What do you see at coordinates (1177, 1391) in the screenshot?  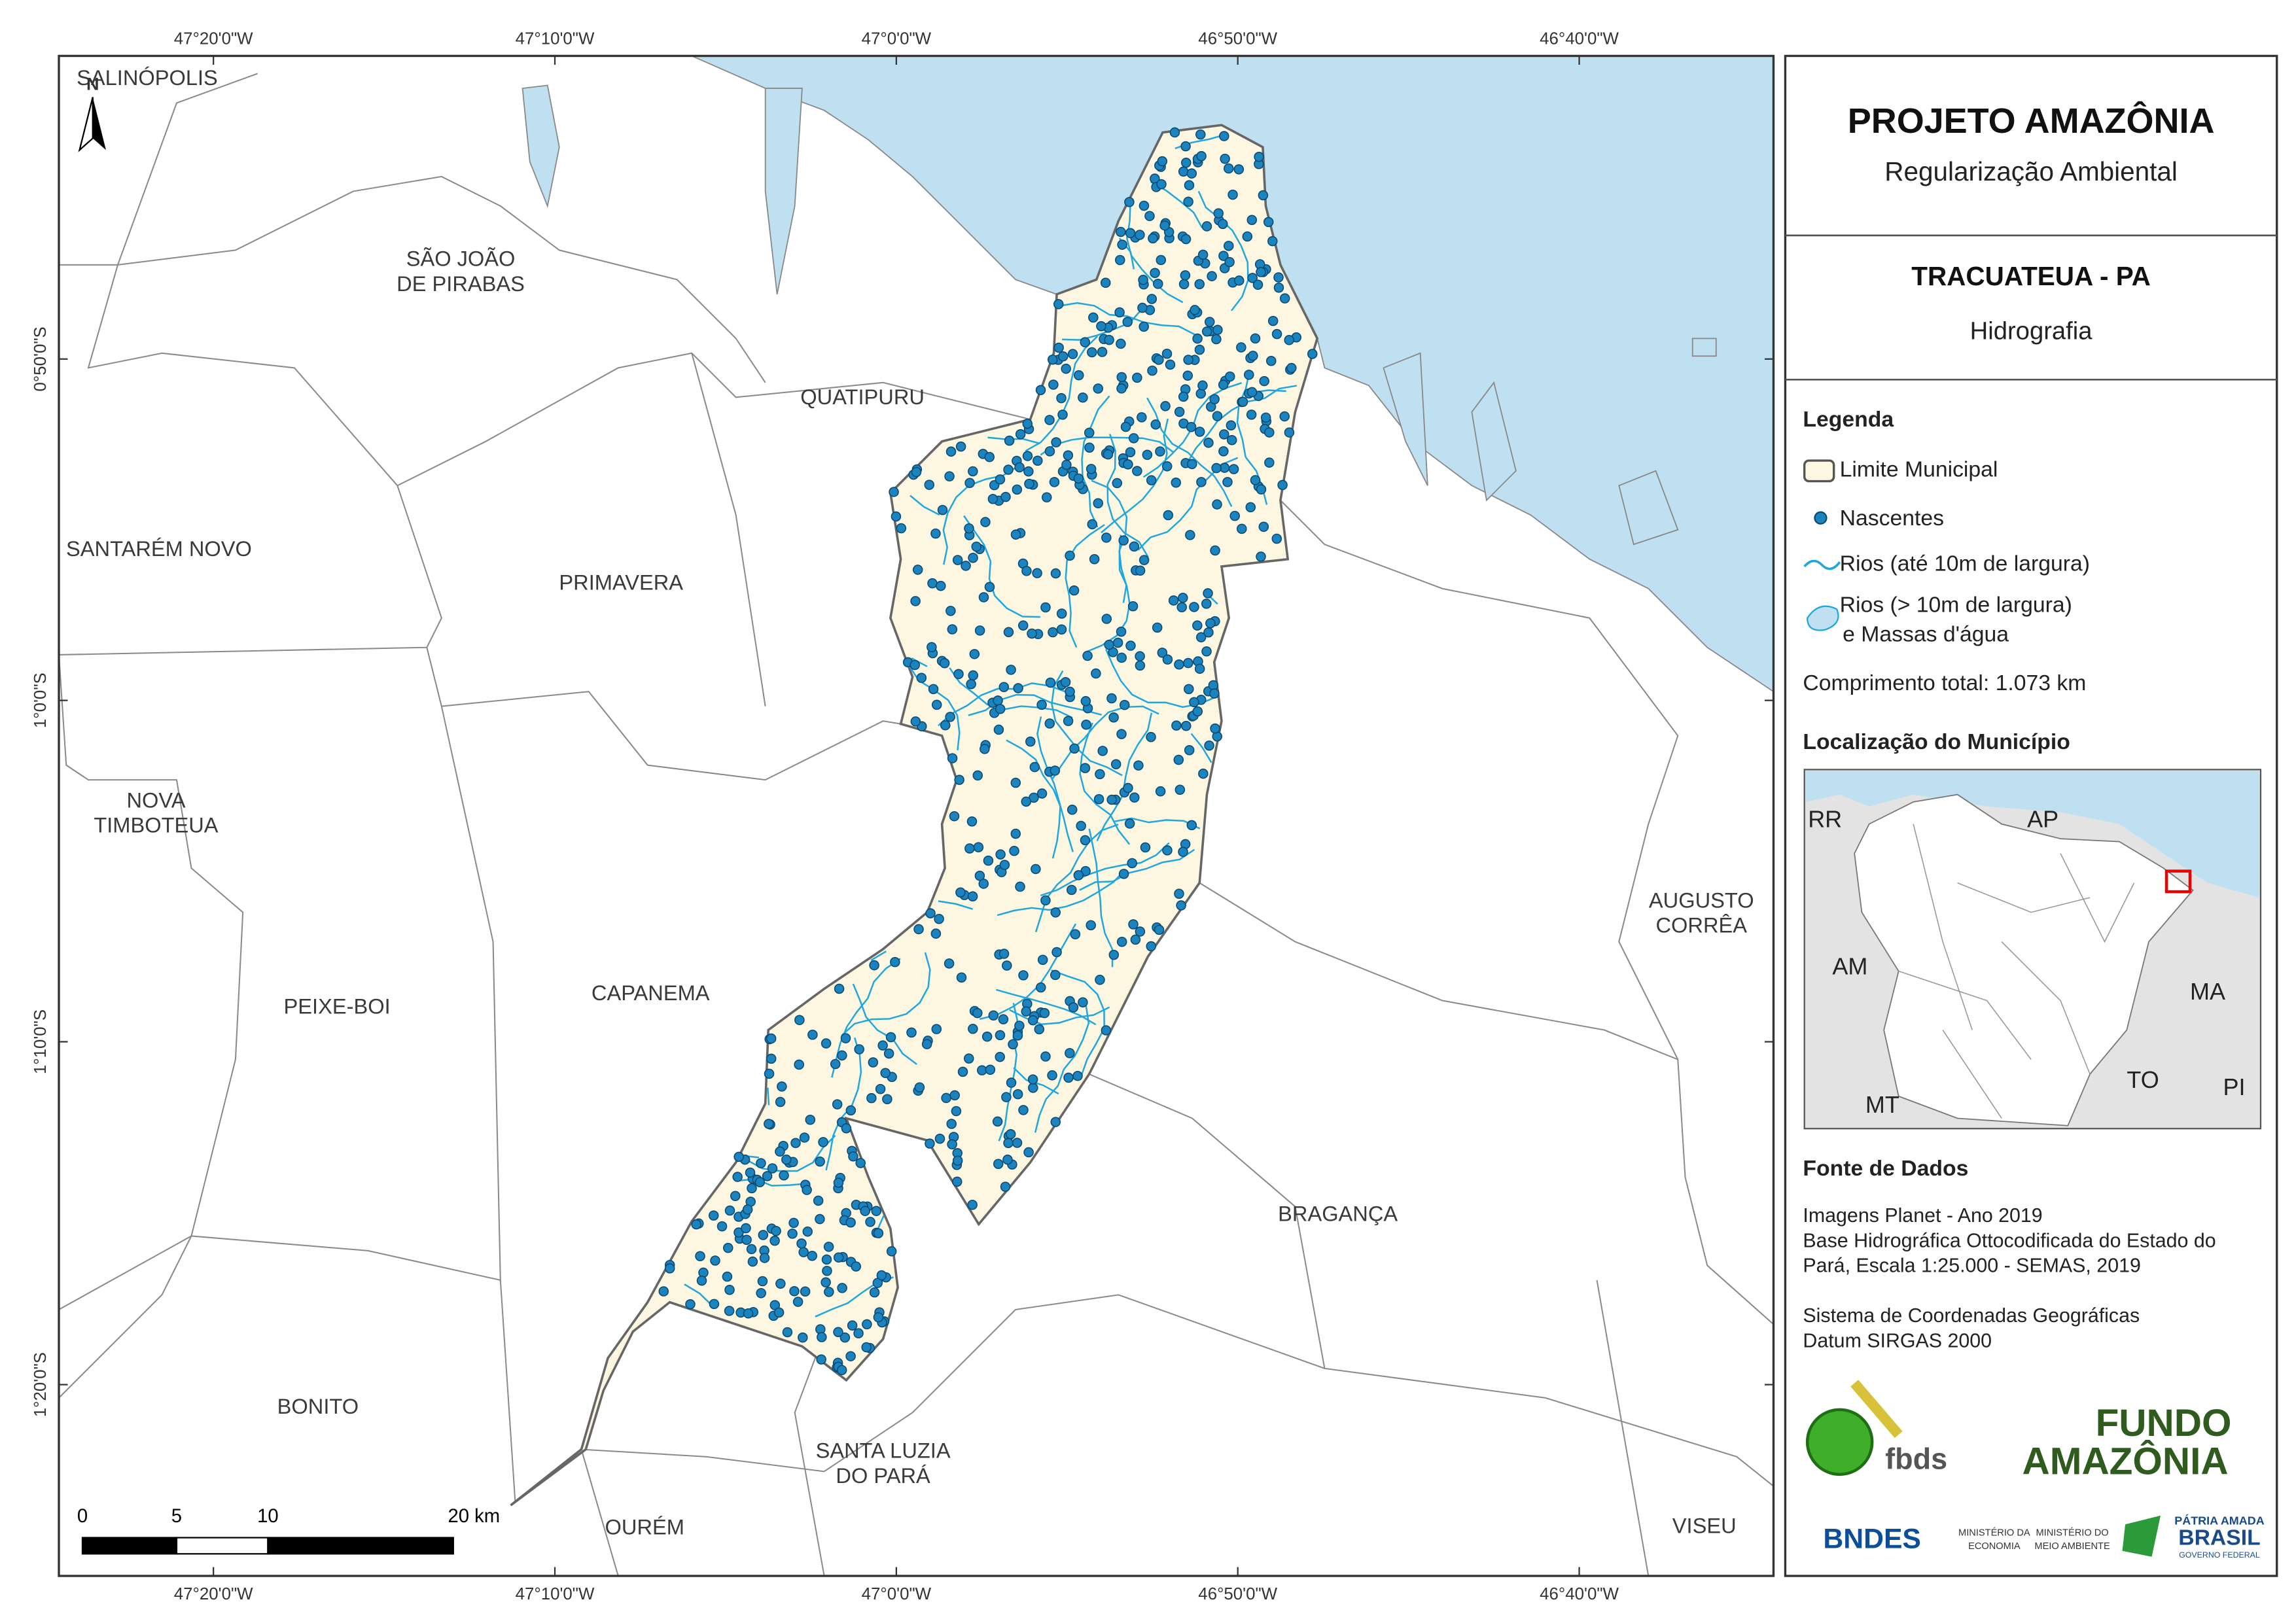 I see `municipal-boundary` at bounding box center [1177, 1391].